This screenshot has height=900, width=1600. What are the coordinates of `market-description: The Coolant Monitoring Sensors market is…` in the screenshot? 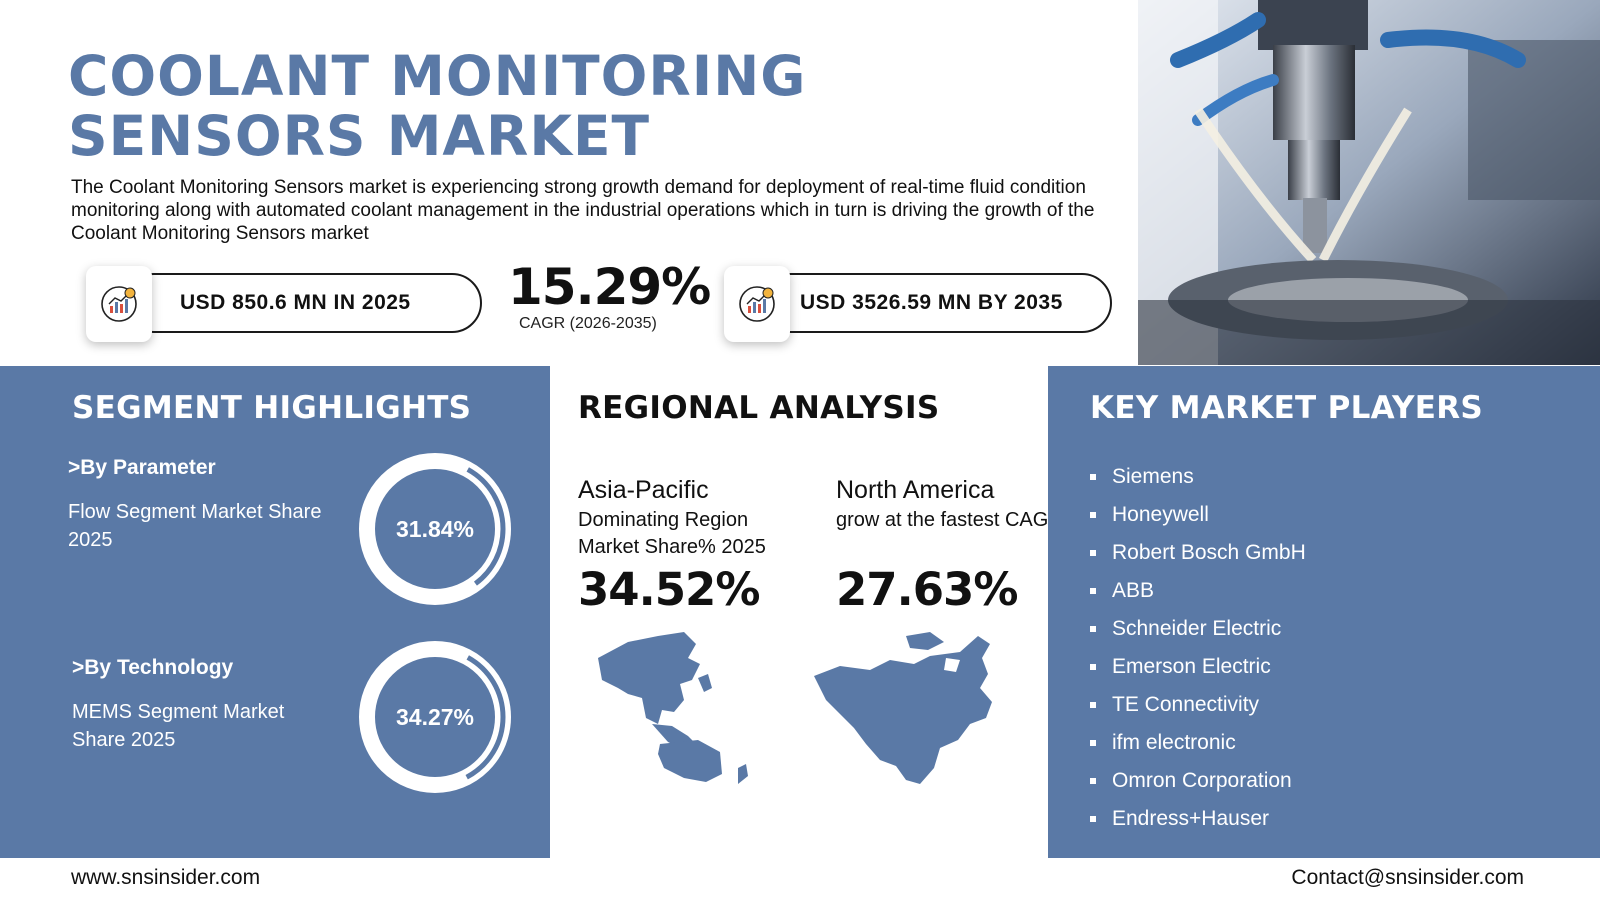 It's located at (583, 210).